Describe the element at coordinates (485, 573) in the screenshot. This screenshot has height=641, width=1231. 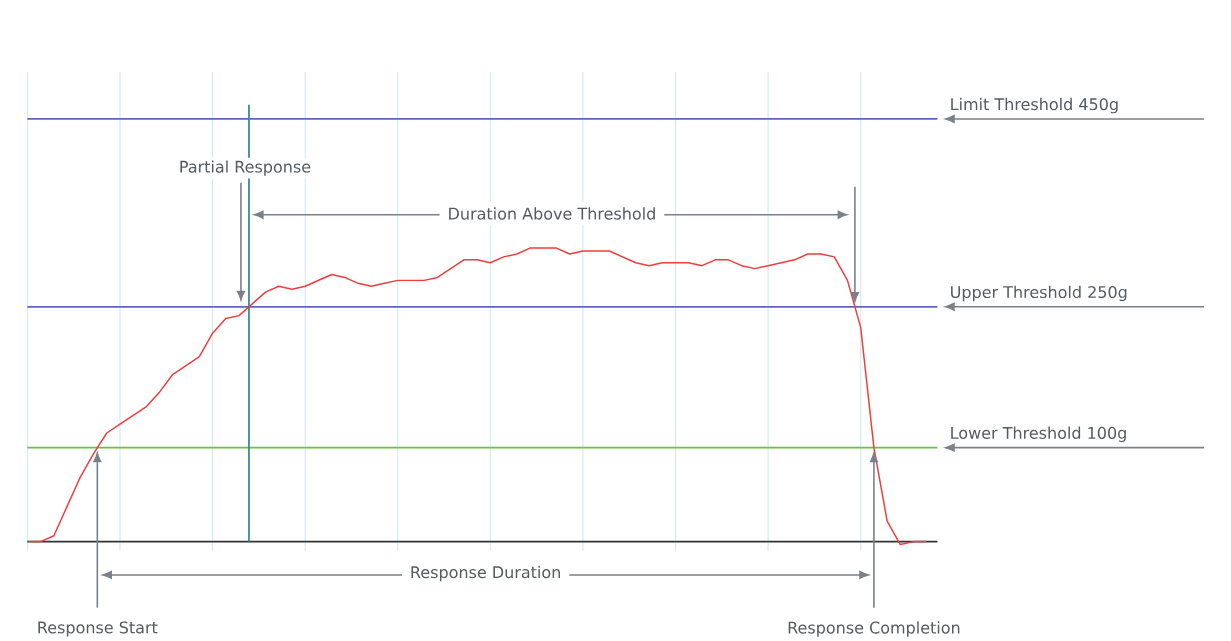
I see `text: Response Duration` at that location.